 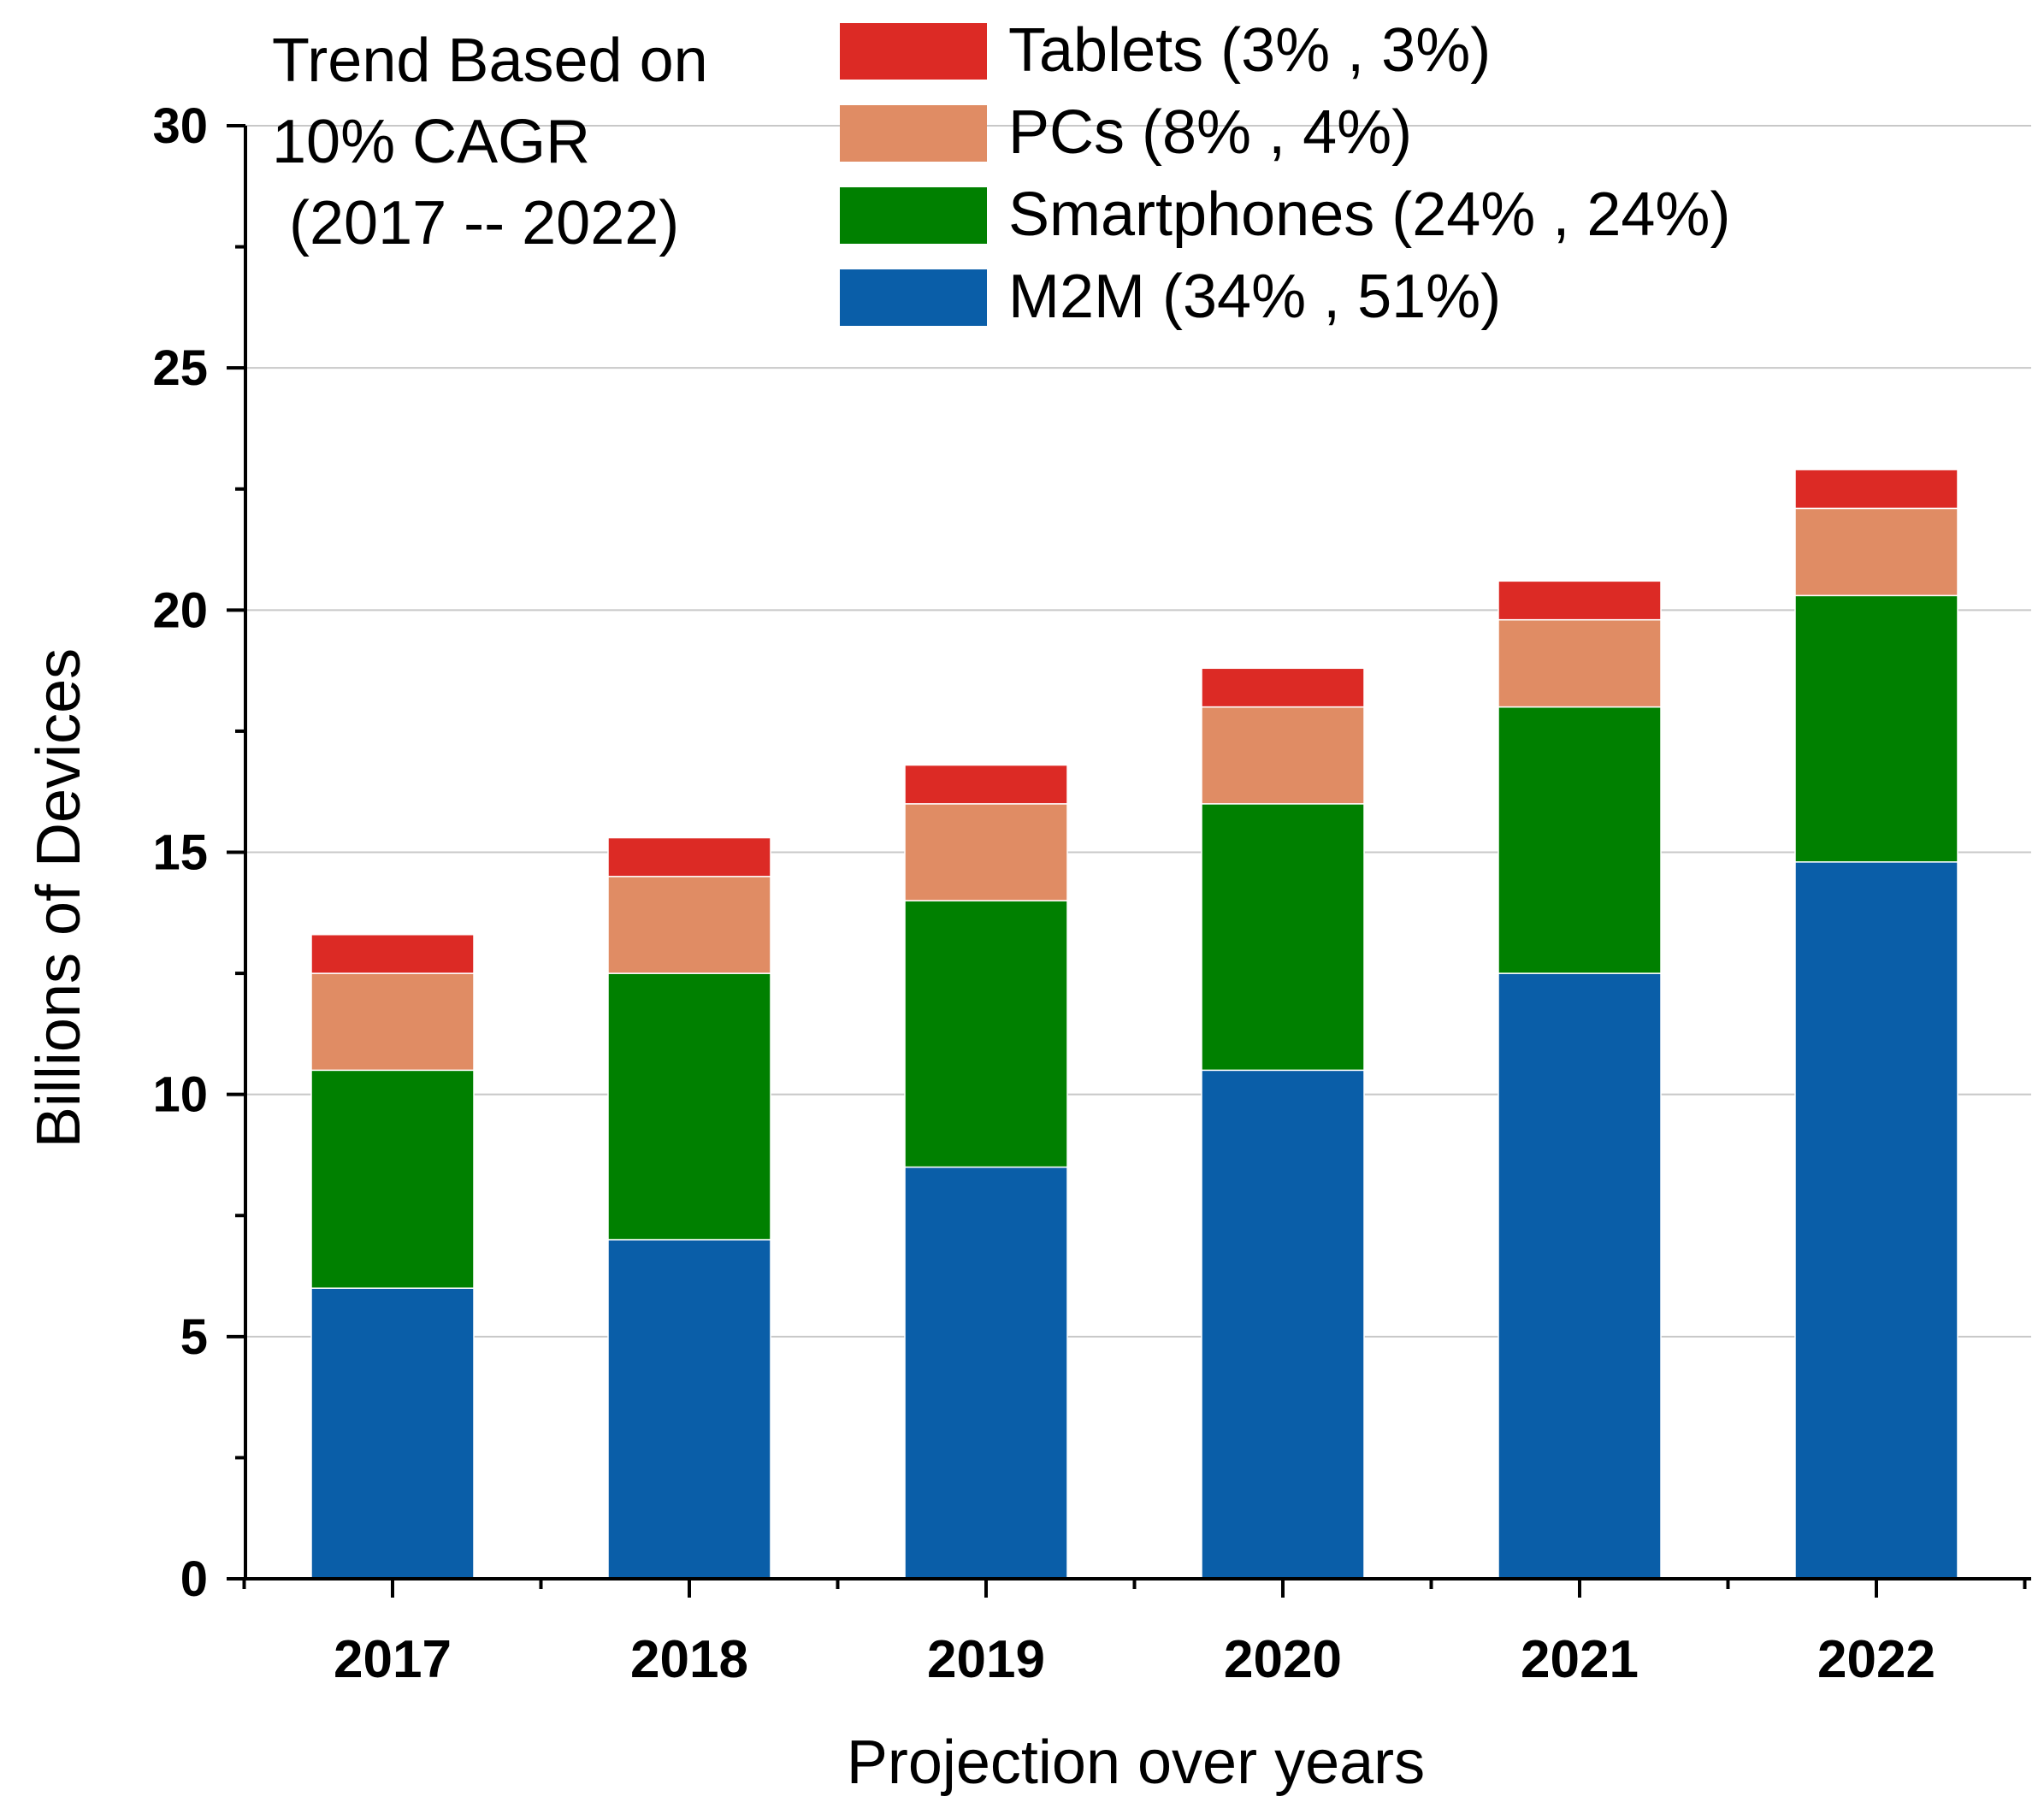 I want to click on annotation-line-2: 10% CAGR, so click(x=431, y=142).